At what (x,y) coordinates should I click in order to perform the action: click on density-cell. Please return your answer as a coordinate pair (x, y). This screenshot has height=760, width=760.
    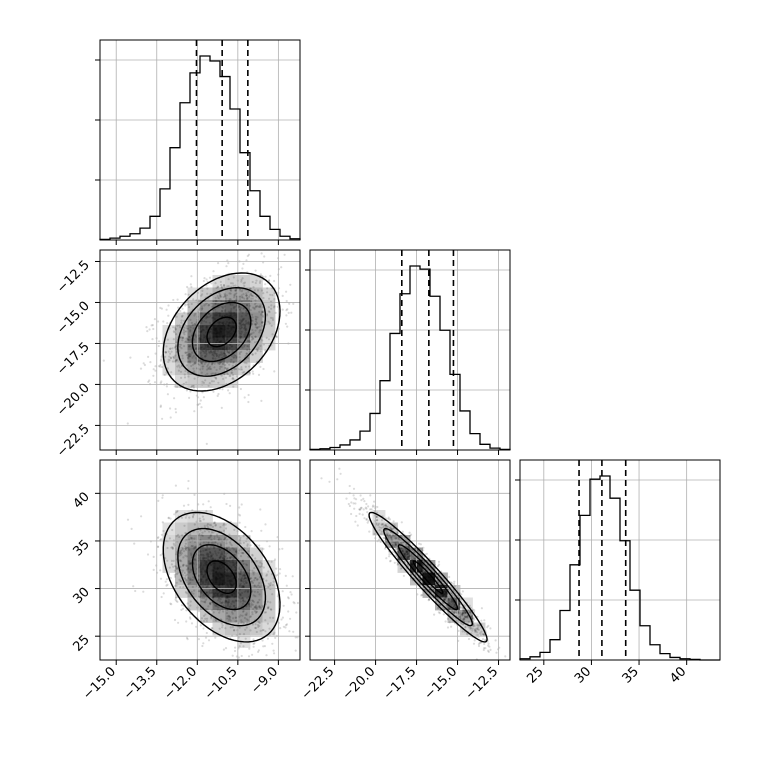
    Looking at the image, I should click on (206, 554).